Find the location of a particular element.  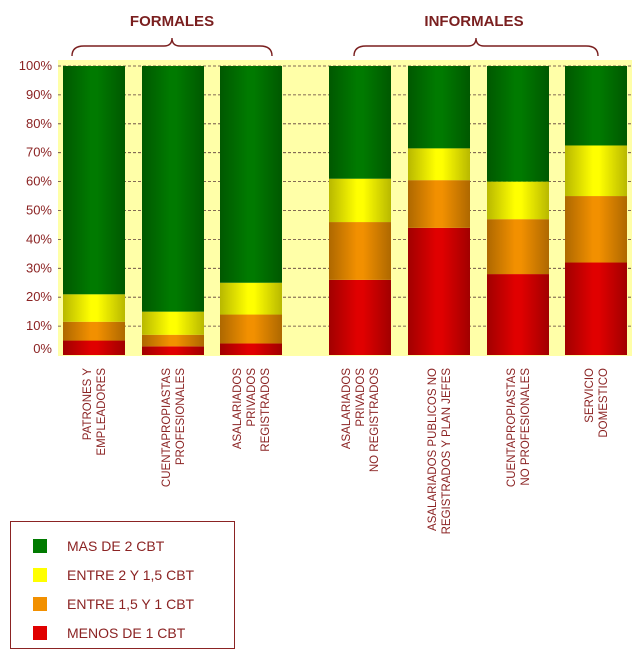

legend-label: ENTRE 2 Y 1,5 CBT is located at coordinates (131, 575).